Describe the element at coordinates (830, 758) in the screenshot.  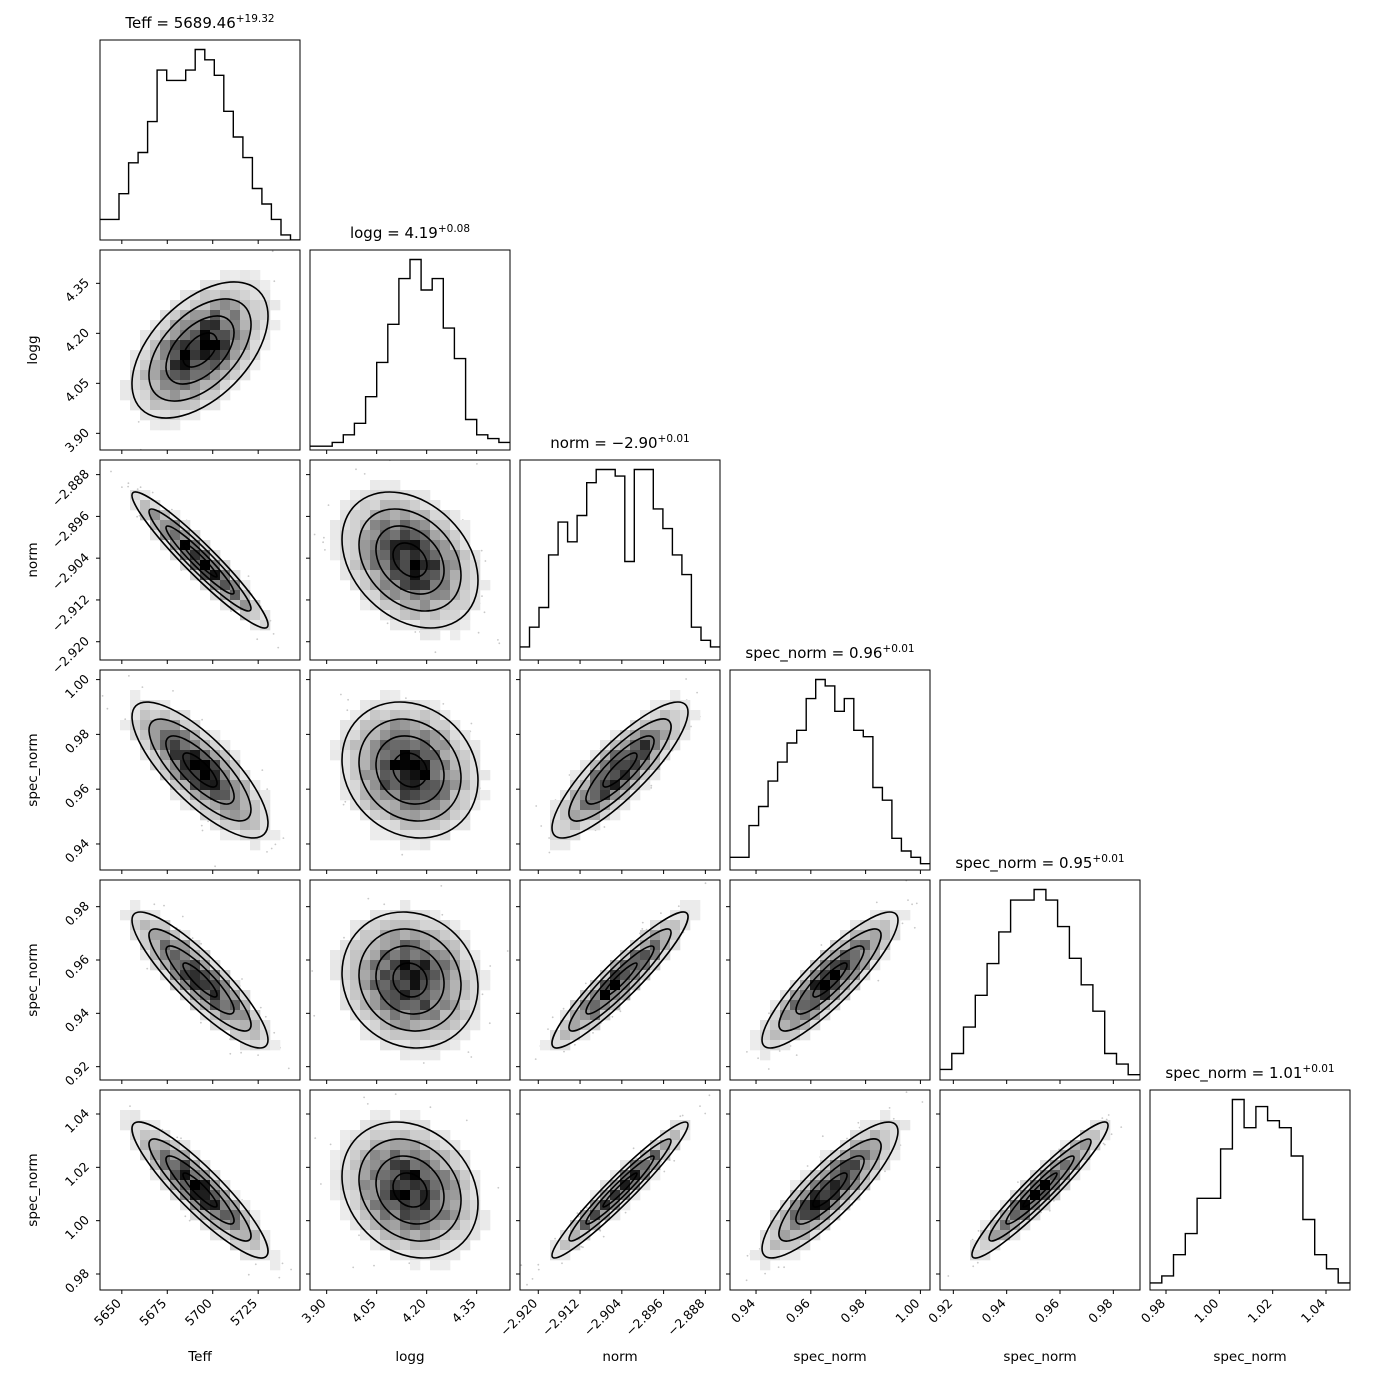
I see `histogram-panel-spec_norm_1: spec_norm = 0.96+0.01` at that location.